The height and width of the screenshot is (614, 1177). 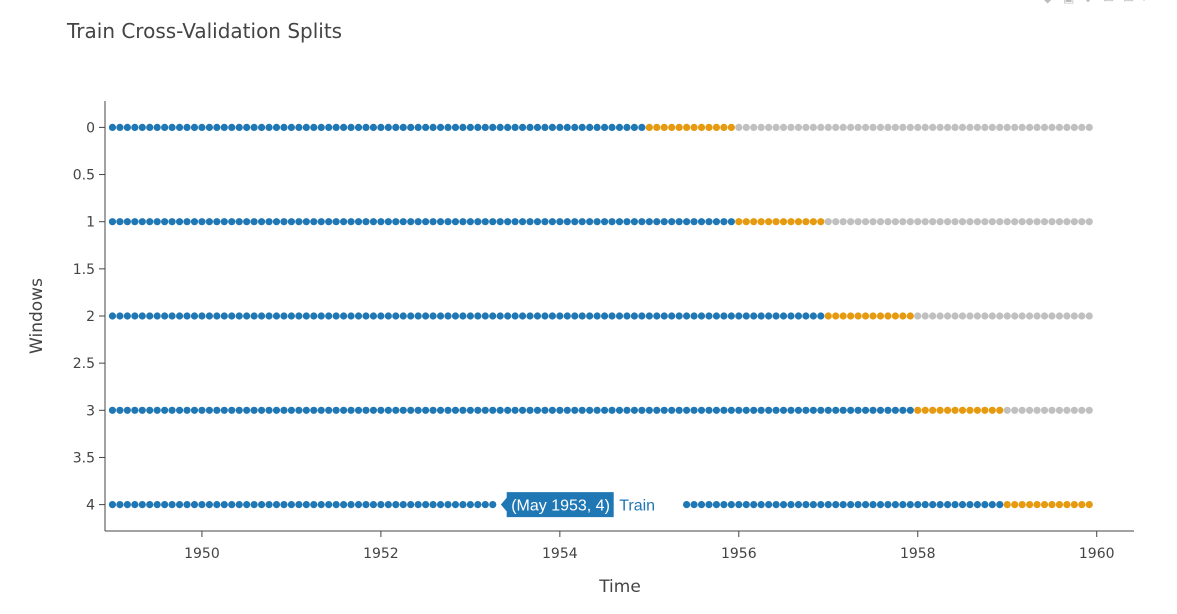 I want to click on zoom-icon: ▣, so click(x=1070, y=2).